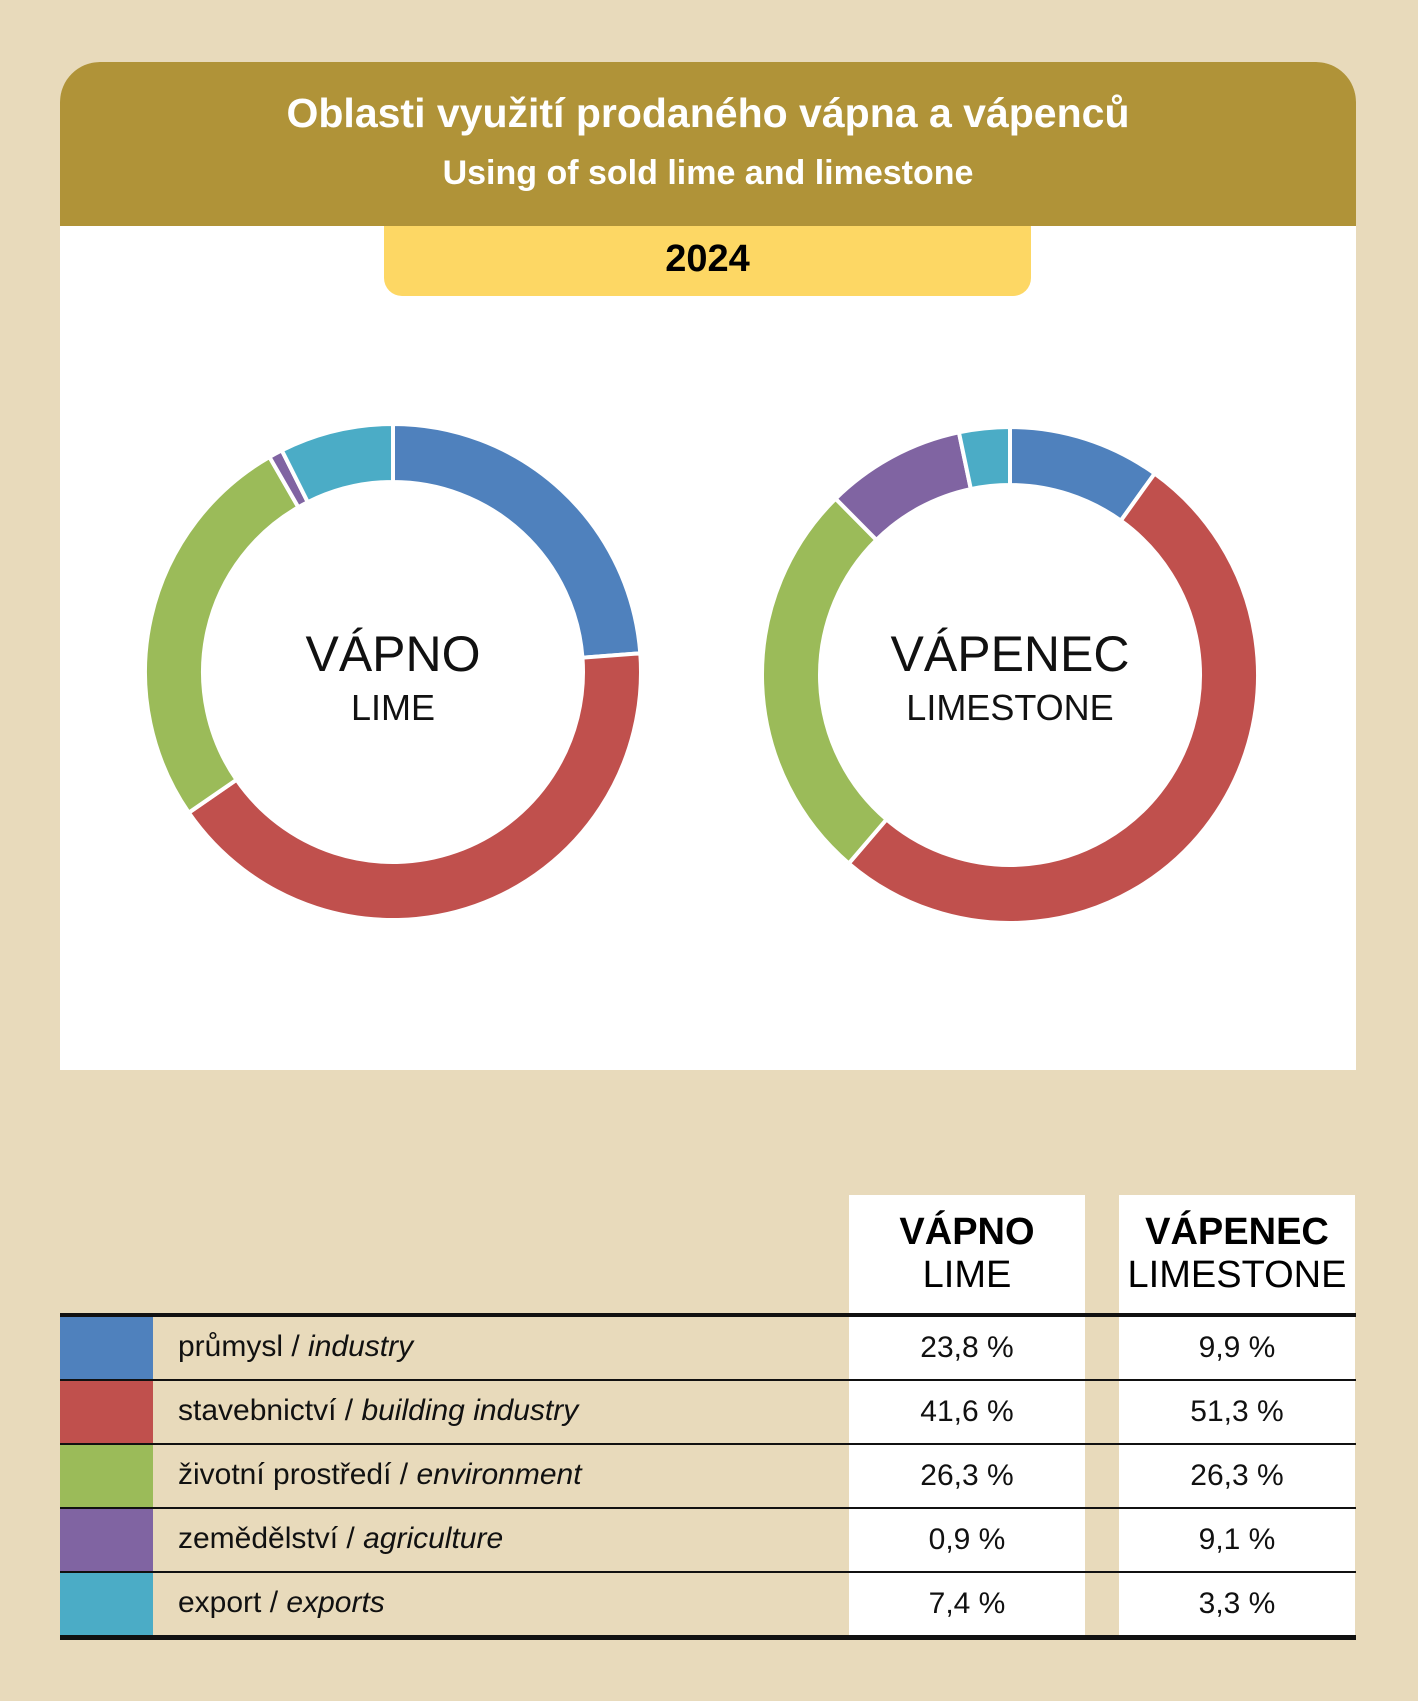  What do you see at coordinates (296, 1346) in the screenshot?
I see `category-label: průmysl / industry` at bounding box center [296, 1346].